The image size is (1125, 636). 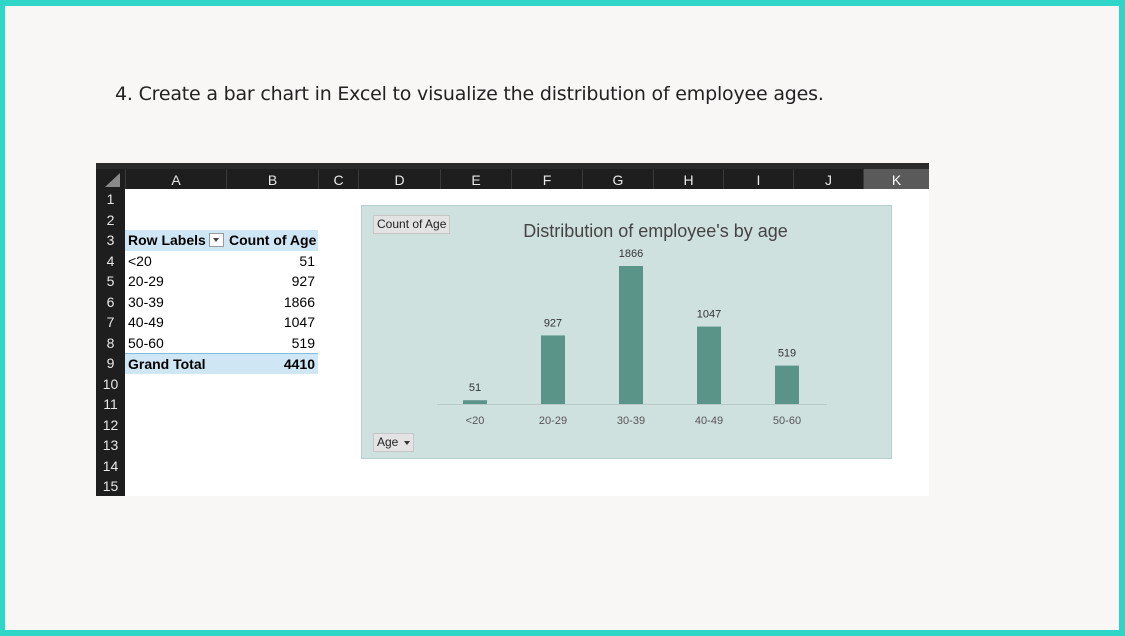 I want to click on row-header: 8, so click(x=110, y=342).